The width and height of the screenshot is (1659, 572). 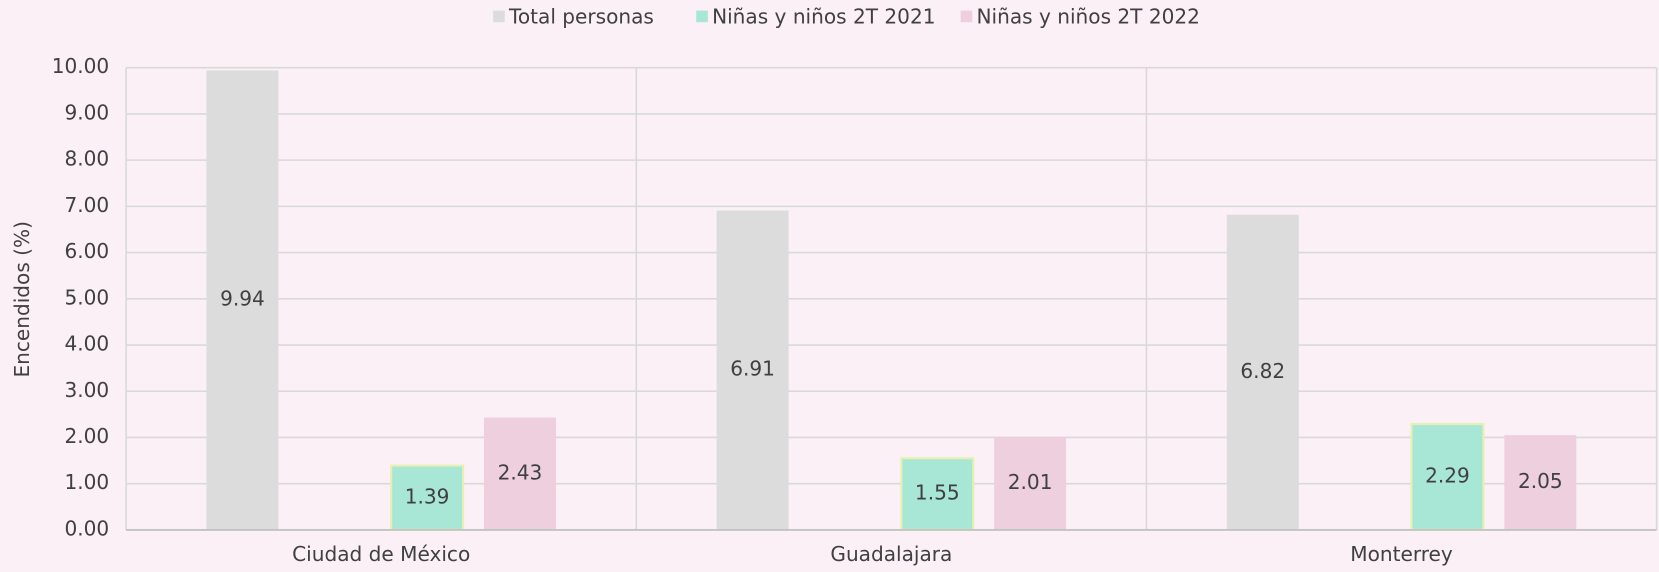 I want to click on y-tick-label: 6.00, so click(x=86, y=251).